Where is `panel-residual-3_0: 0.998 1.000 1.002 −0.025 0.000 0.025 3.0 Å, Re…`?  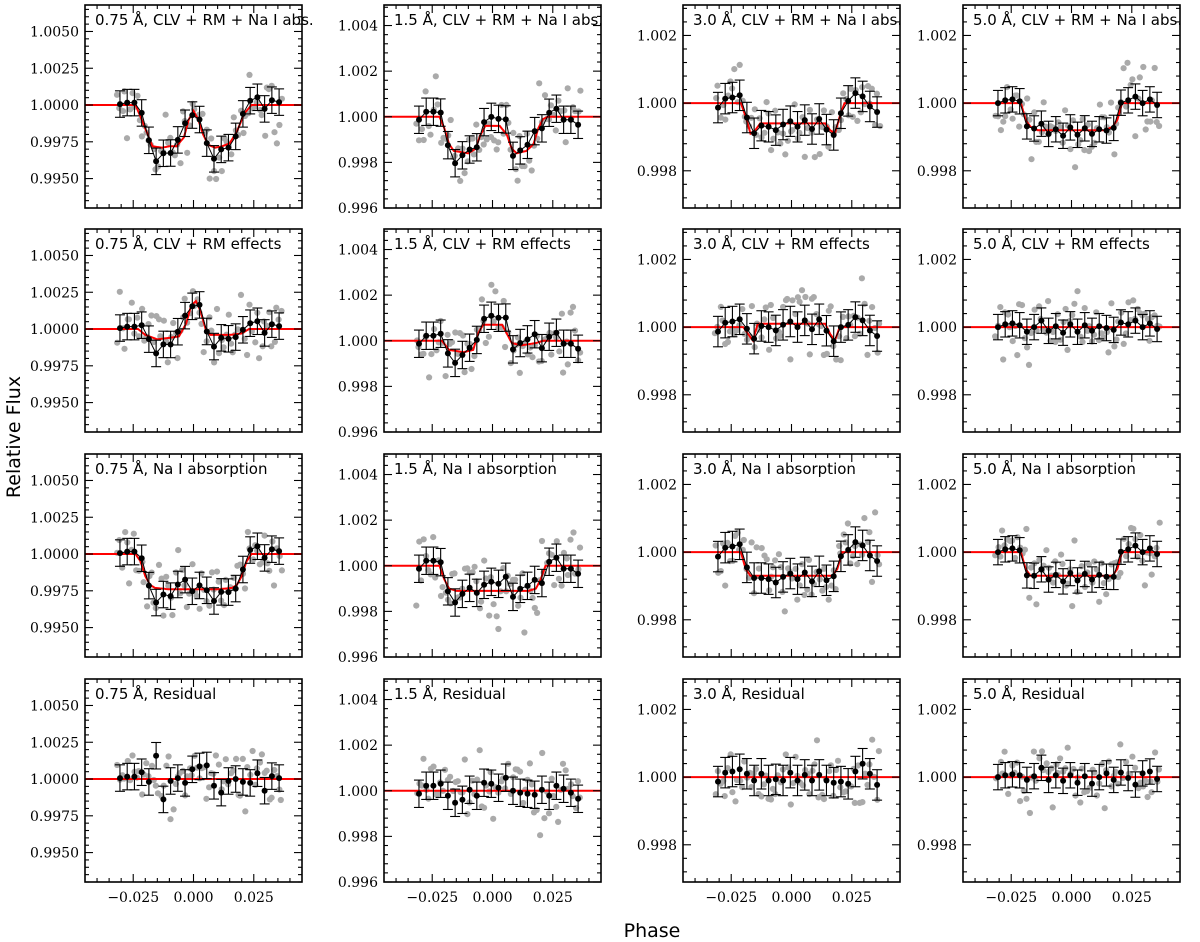
panel-residual-3_0: 0.998 1.000 1.002 −0.025 0.000 0.025 3.0 Å, Re… is located at coordinates (769, 792).